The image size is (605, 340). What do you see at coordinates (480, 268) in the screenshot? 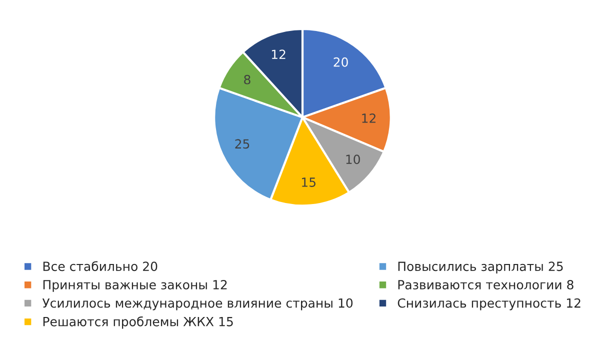
I see `legend-label: Повысились зарплаты 25` at bounding box center [480, 268].